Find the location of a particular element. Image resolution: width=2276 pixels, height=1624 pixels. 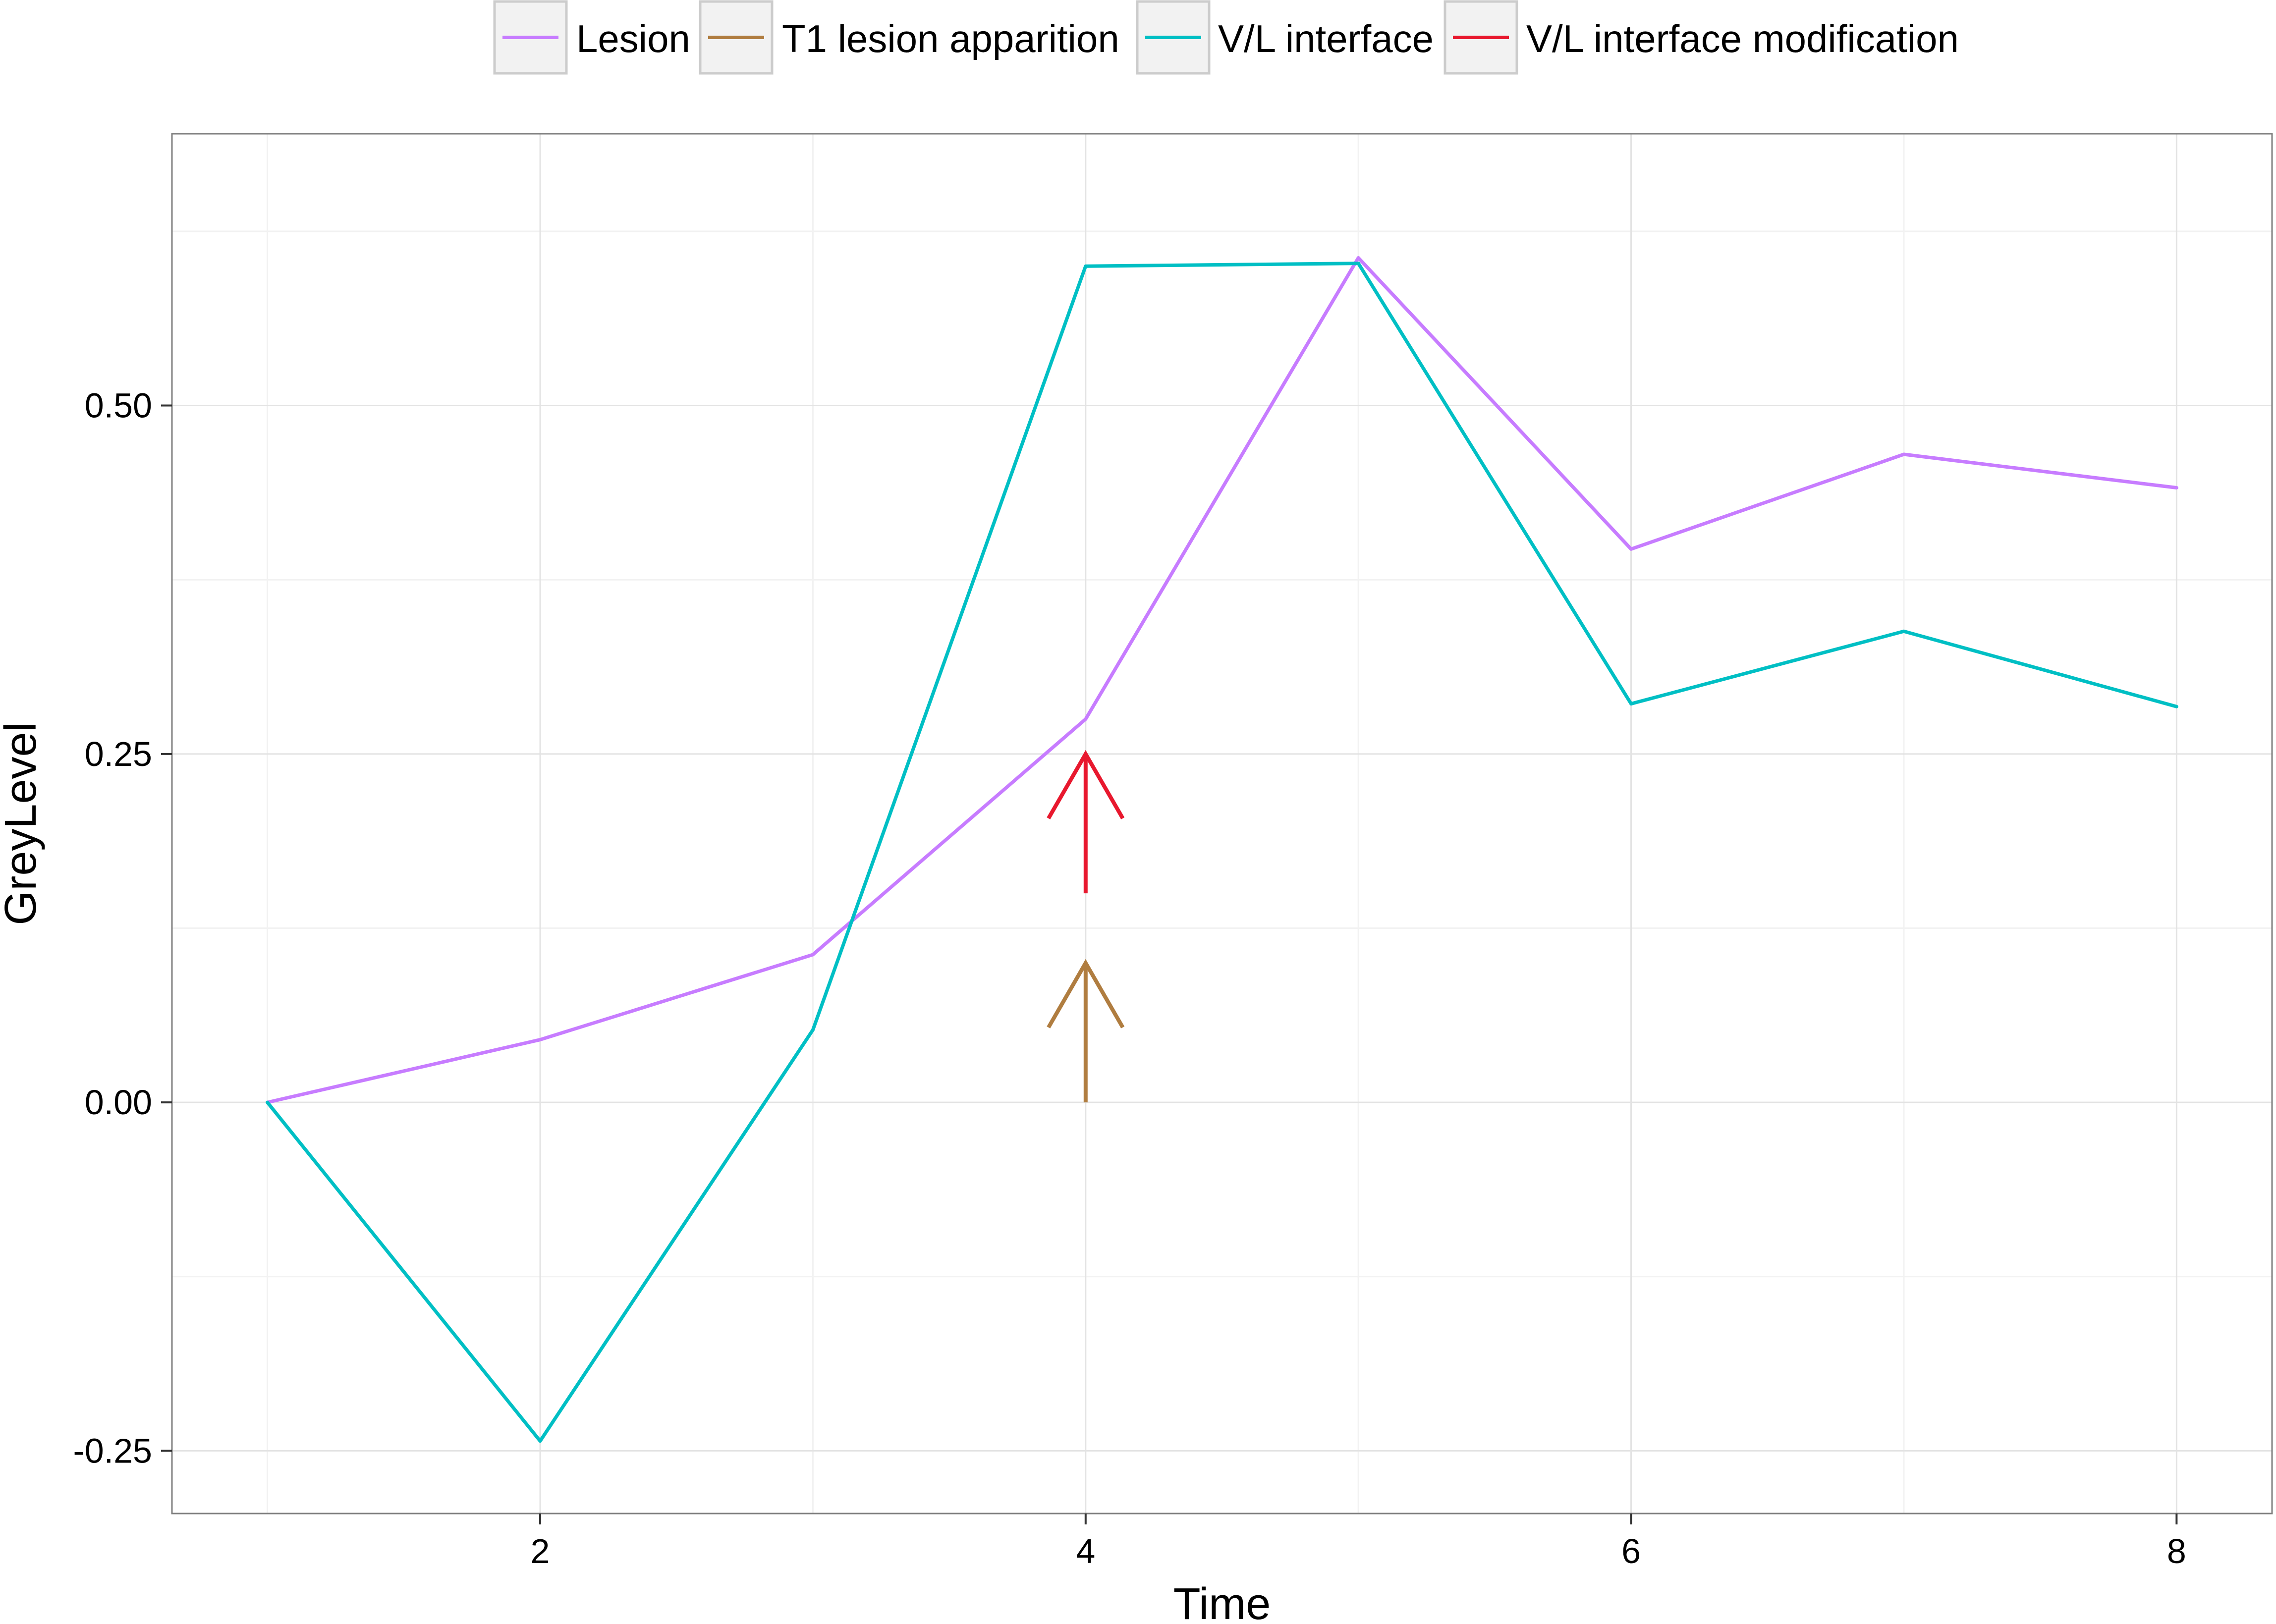

legend-label: V/L interface is located at coordinates (1326, 38).